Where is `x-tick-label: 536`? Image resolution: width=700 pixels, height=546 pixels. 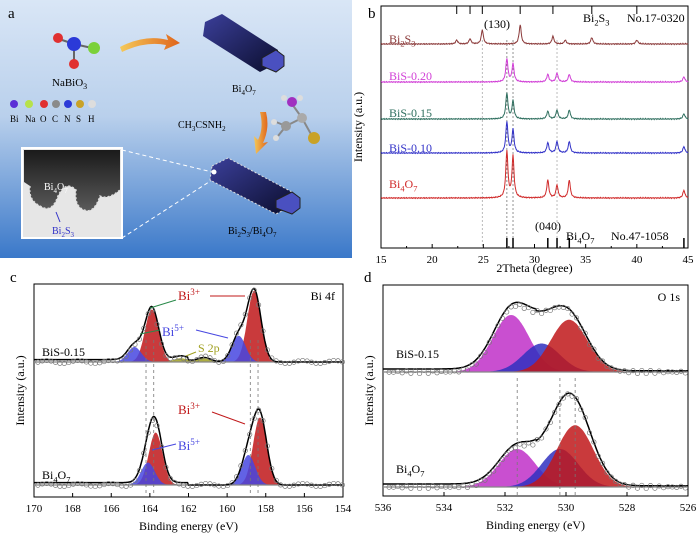 x-tick-label: 536 is located at coordinates (383, 508).